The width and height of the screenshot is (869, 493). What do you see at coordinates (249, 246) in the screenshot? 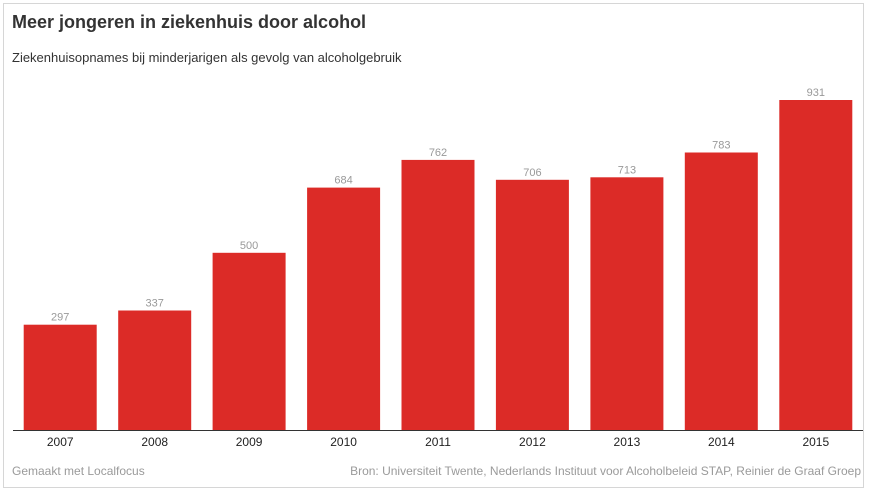
I see `value-label-2009: 500` at bounding box center [249, 246].